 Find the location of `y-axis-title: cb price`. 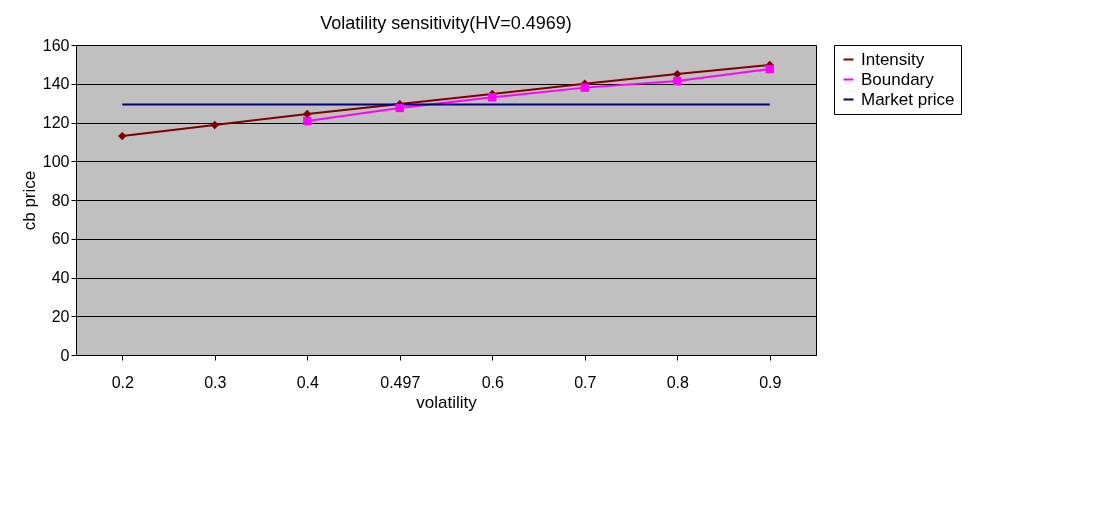

y-axis-title: cb price is located at coordinates (29, 200).